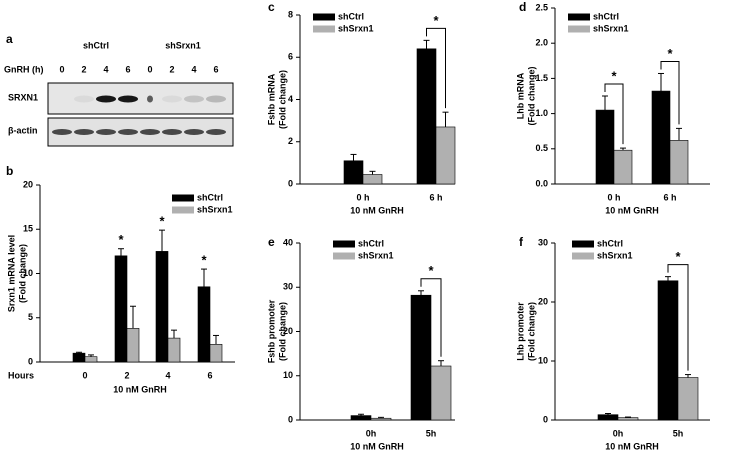 The width and height of the screenshot is (739, 453). What do you see at coordinates (28, 229) in the screenshot?
I see `y-tick-label: 15` at bounding box center [28, 229].